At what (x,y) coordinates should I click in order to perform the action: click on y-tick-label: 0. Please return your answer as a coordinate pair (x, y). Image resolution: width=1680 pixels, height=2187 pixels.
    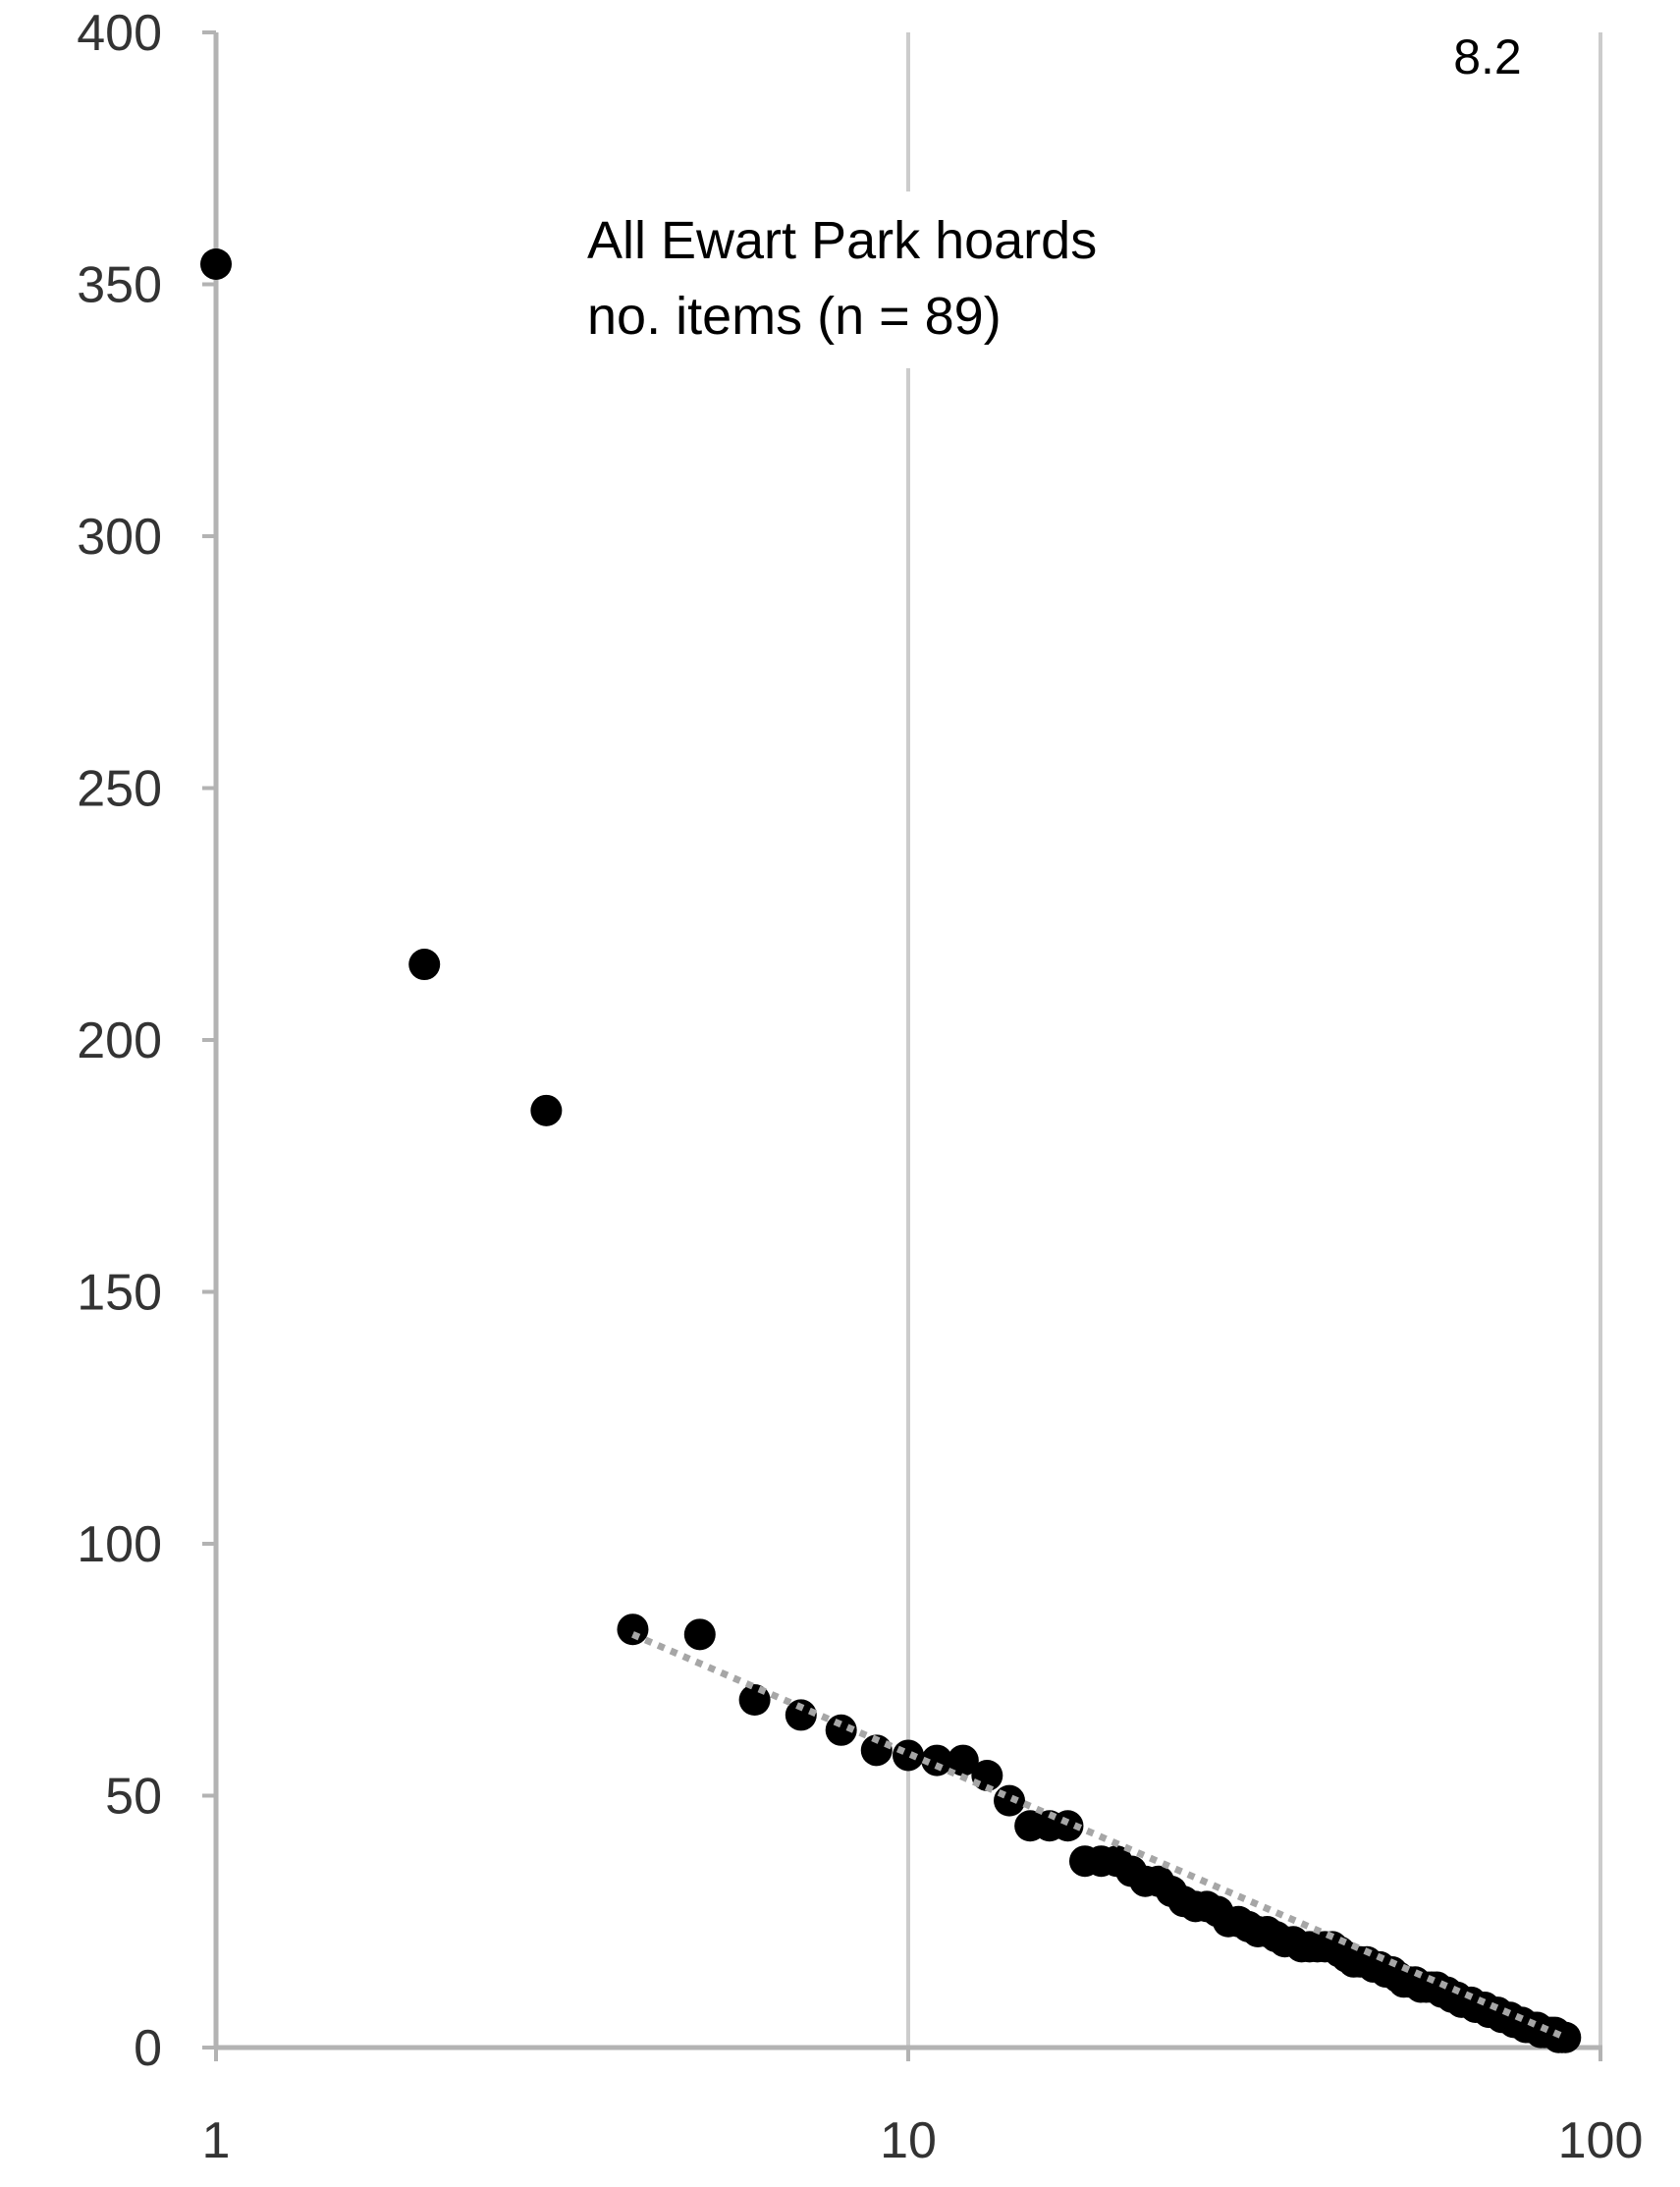
    Looking at the image, I should click on (148, 2048).